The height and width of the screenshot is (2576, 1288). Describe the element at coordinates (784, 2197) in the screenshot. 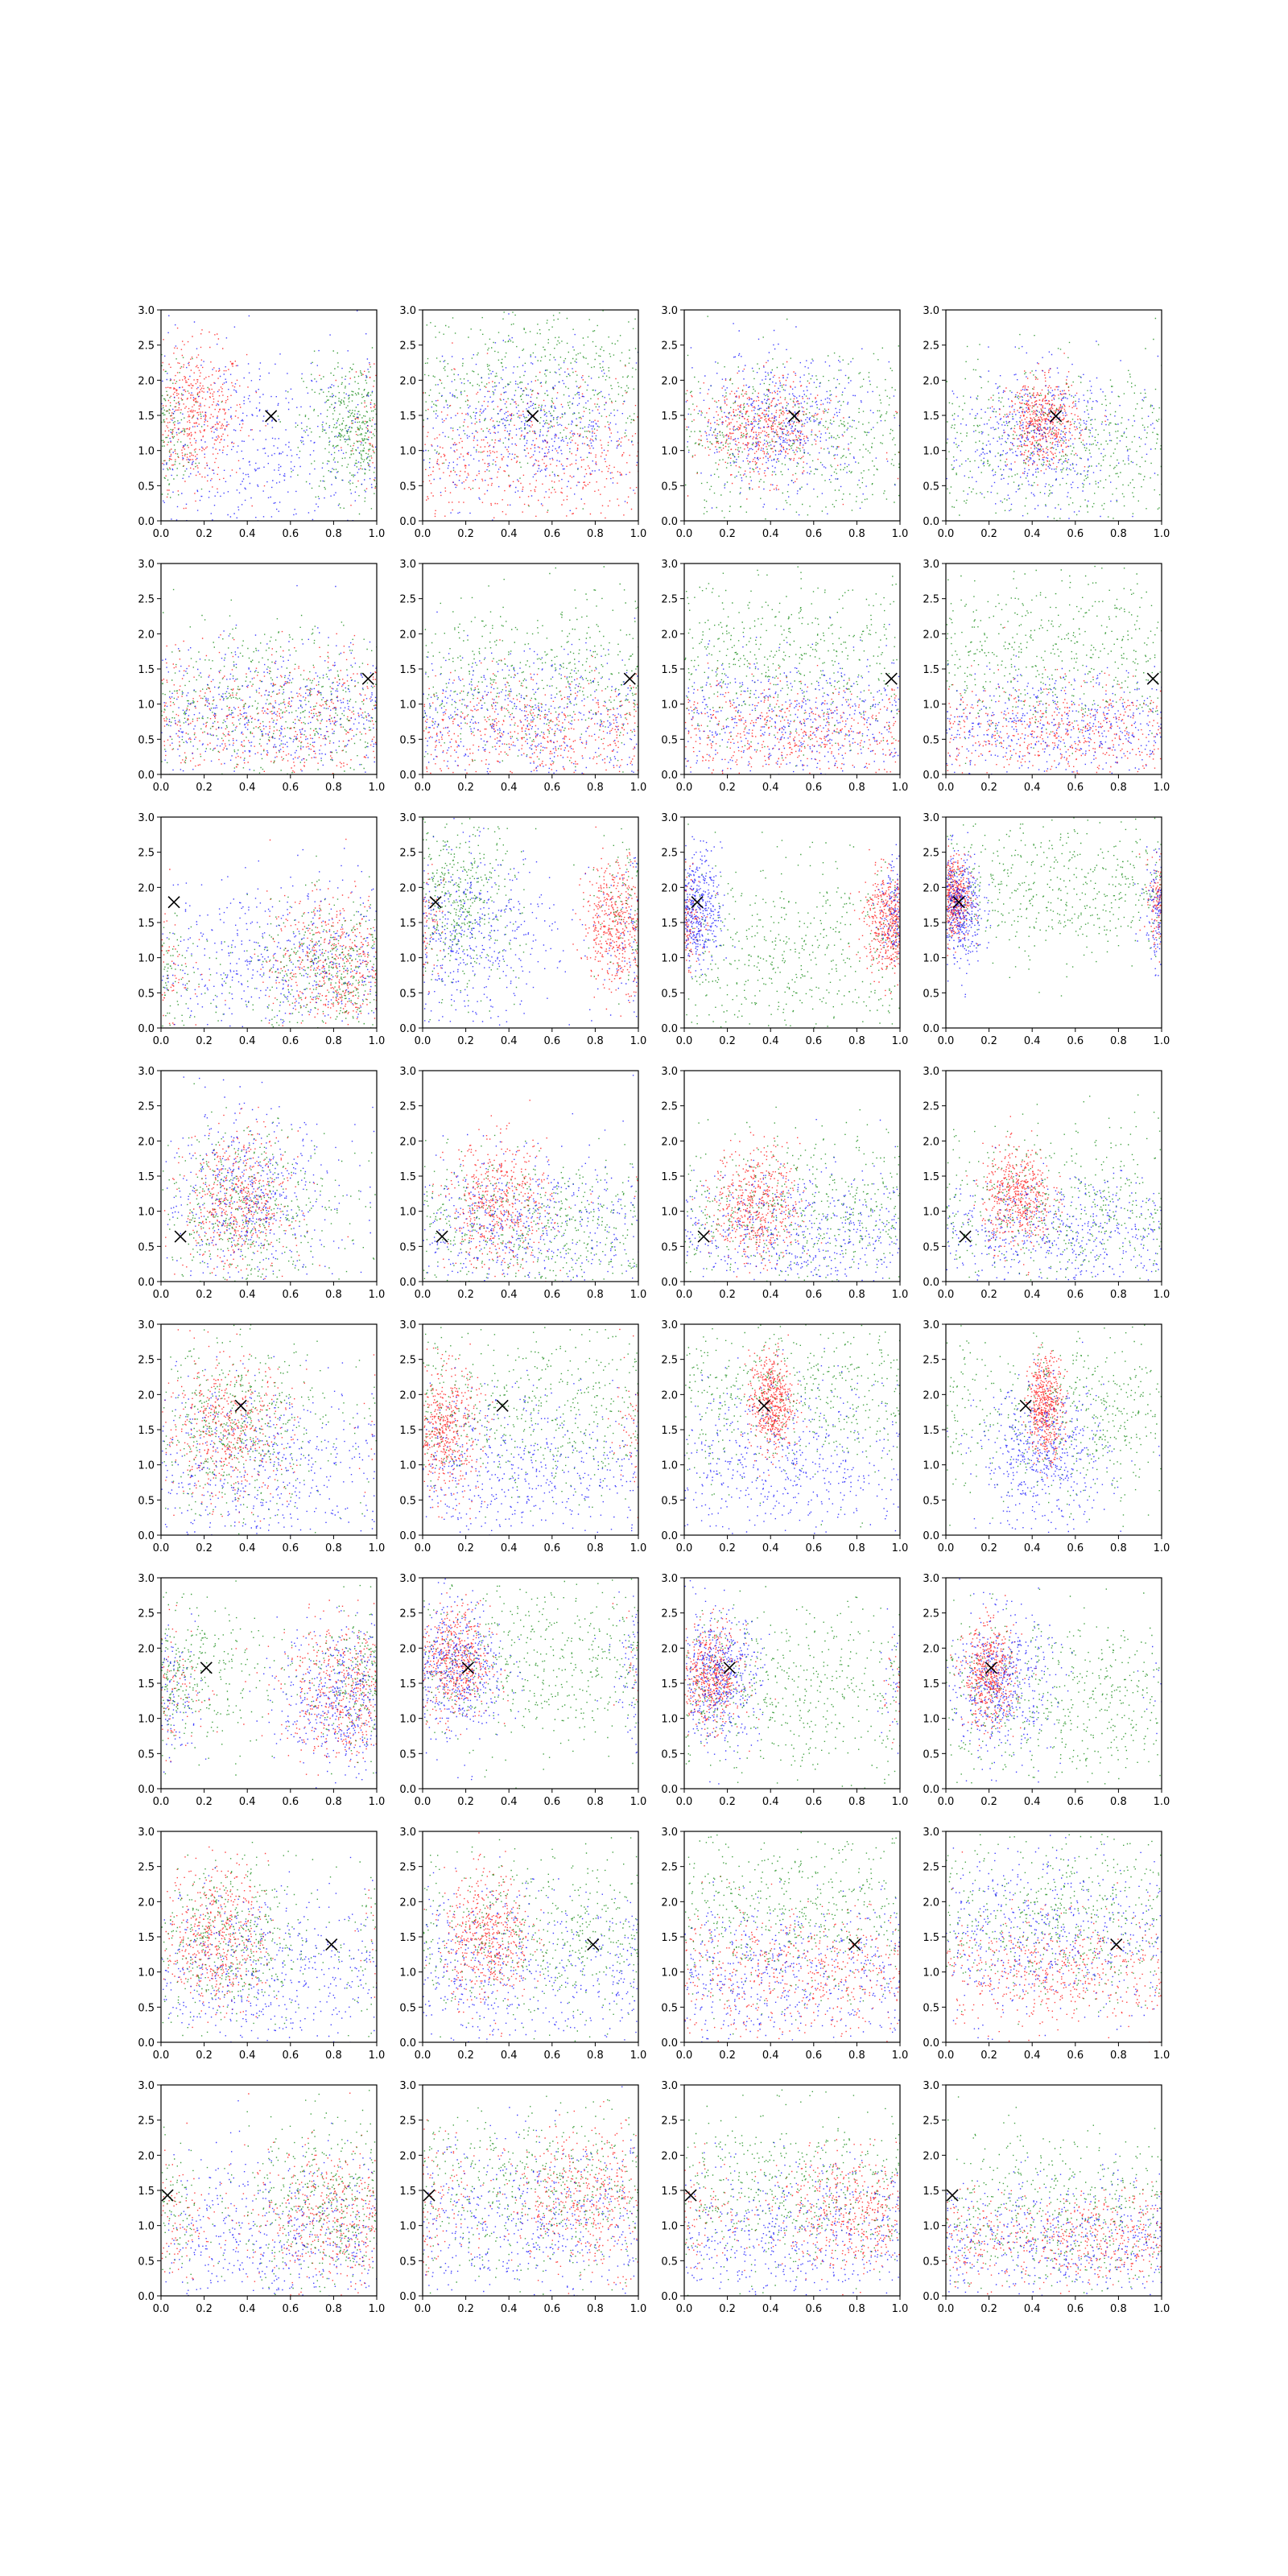

I see `subplot-r7-c2: 0.0 0.2 0.4 0.6 0.8 1.0 0.0 0.5 1.0 1.5 2.0 2.5 3.0` at that location.